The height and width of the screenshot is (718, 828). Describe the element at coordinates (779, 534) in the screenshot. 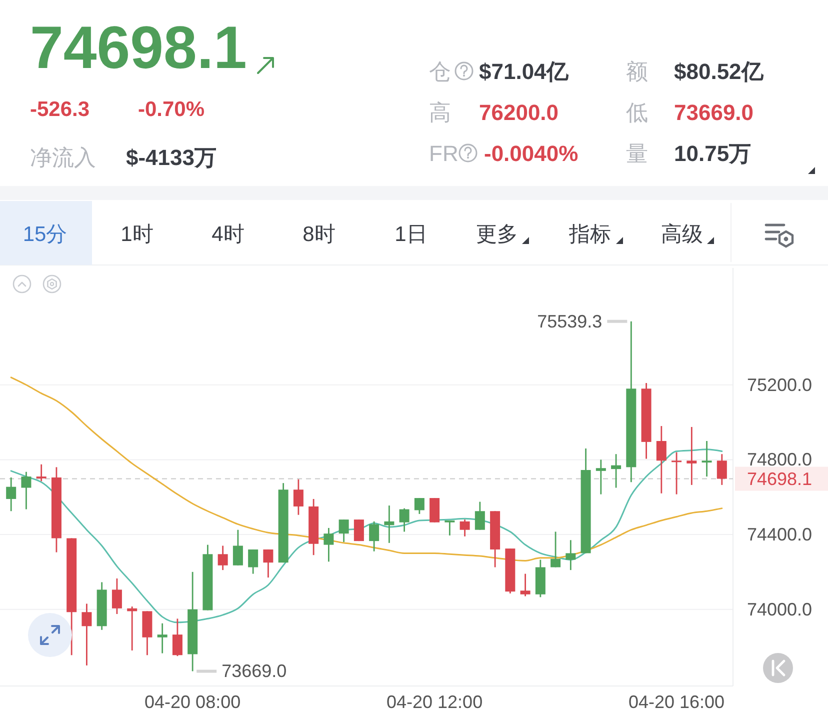

I see `y-tick-label: 74400.0` at that location.